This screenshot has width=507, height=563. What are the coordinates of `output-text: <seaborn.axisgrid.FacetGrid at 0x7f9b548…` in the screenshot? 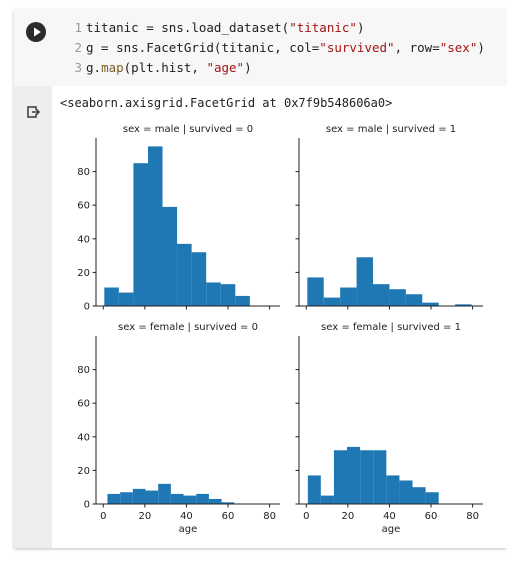 It's located at (226, 103).